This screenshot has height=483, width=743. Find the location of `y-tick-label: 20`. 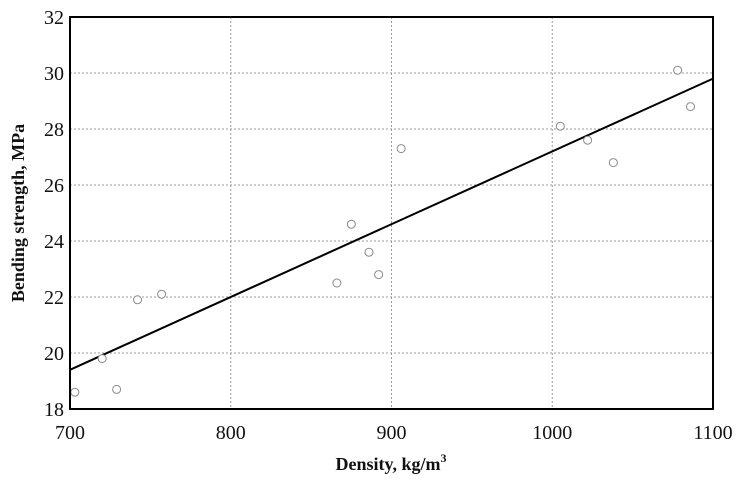

y-tick-label: 20 is located at coordinates (54, 354).